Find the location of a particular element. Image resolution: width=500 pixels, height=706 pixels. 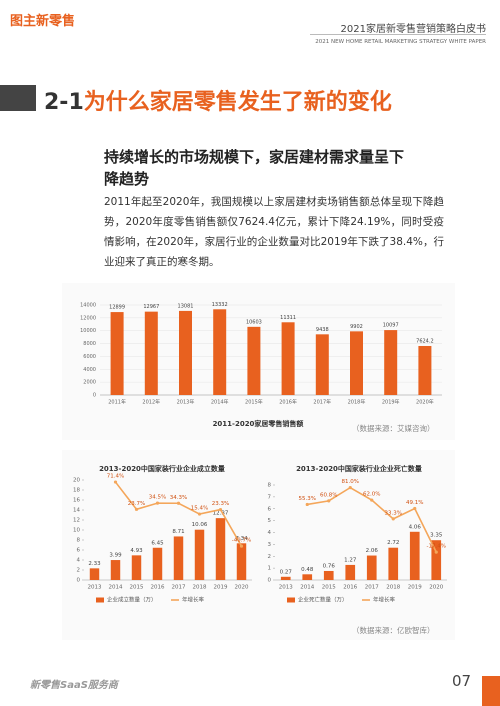

y-tick-label: 14000 is located at coordinates (88, 306).